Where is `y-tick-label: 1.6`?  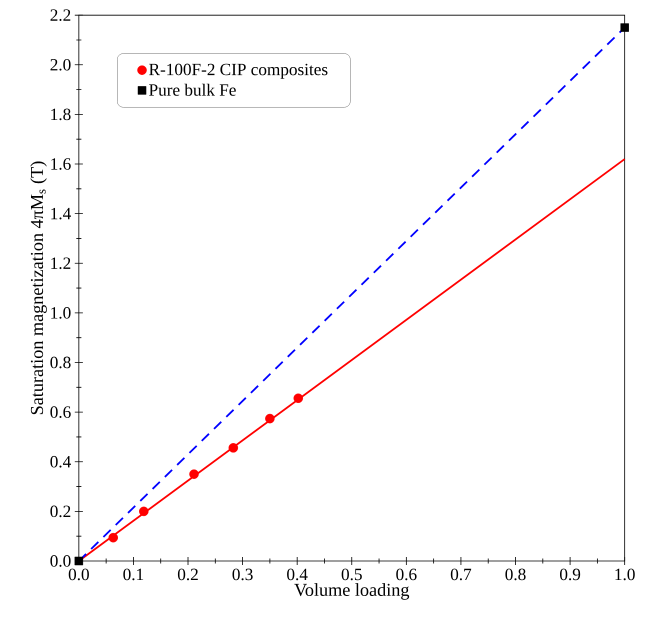 y-tick-label: 1.6 is located at coordinates (61, 164).